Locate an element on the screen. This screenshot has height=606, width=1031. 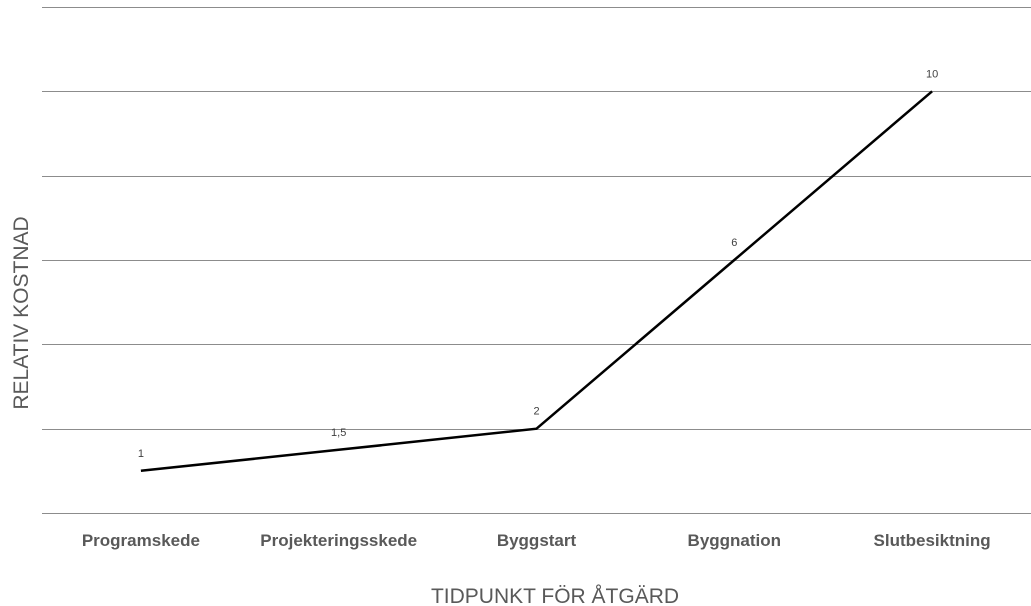
x-tick-label: Slutbesiktning is located at coordinates (932, 540).